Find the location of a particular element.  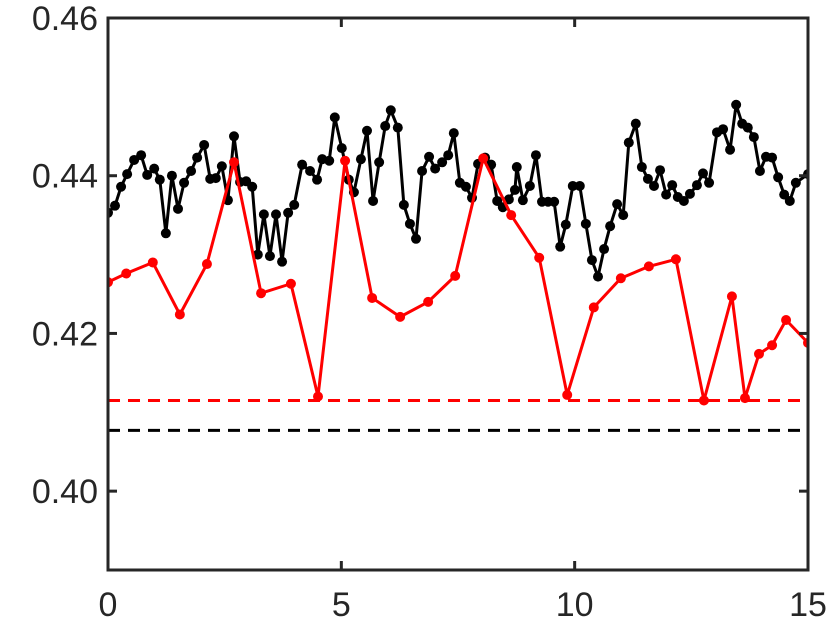

x-tick-label: 0 is located at coordinates (108, 605).